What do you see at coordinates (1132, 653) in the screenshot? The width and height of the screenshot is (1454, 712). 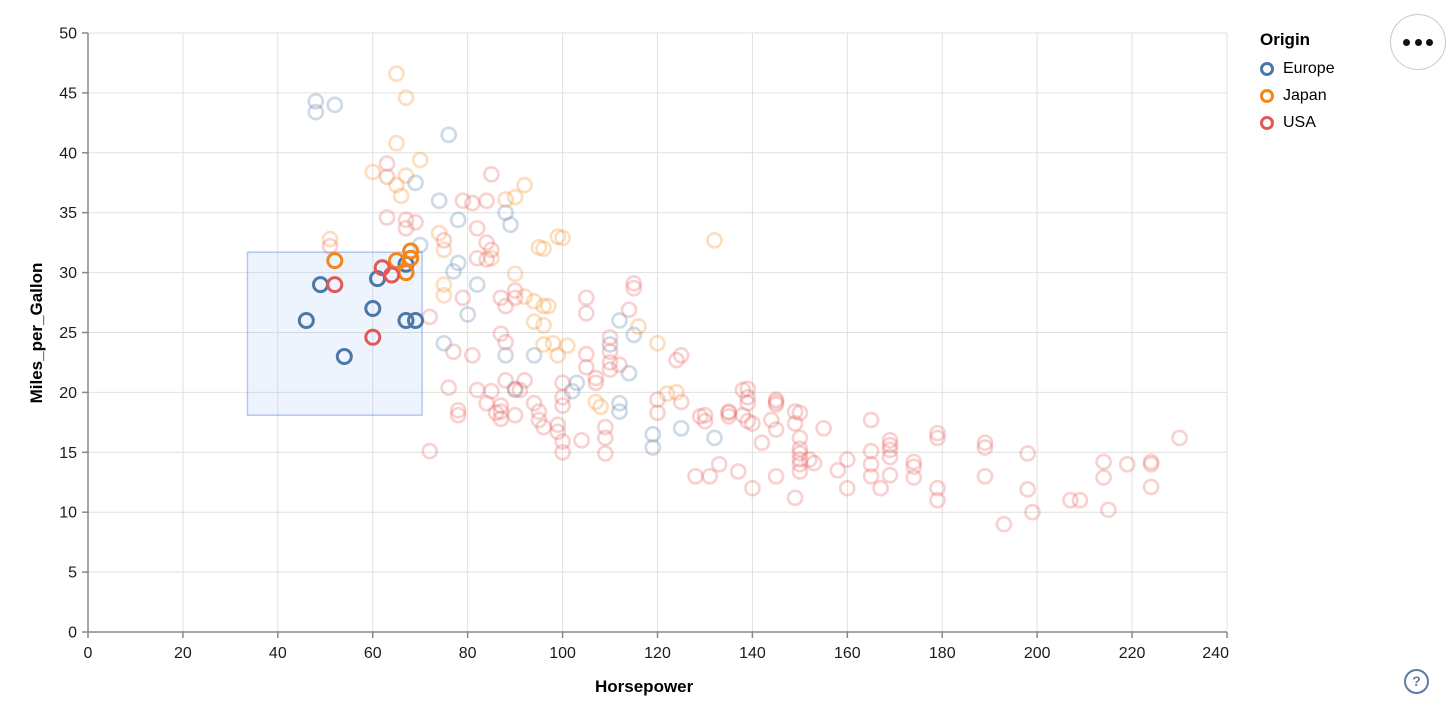 I see `x-tick-label: 220` at bounding box center [1132, 653].